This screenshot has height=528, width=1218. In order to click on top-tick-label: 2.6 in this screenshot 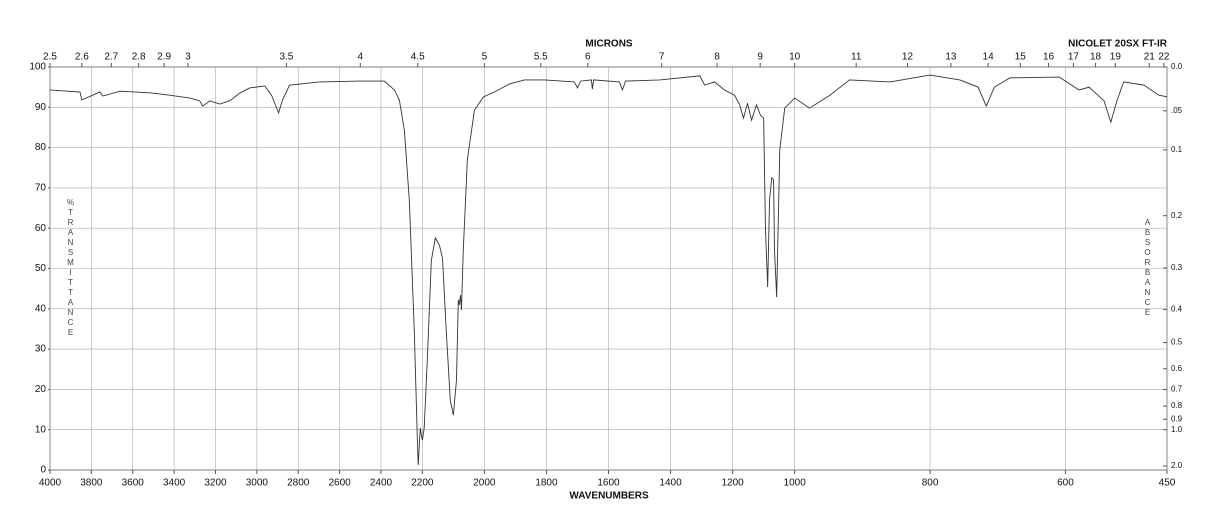, I will do `click(82, 57)`.